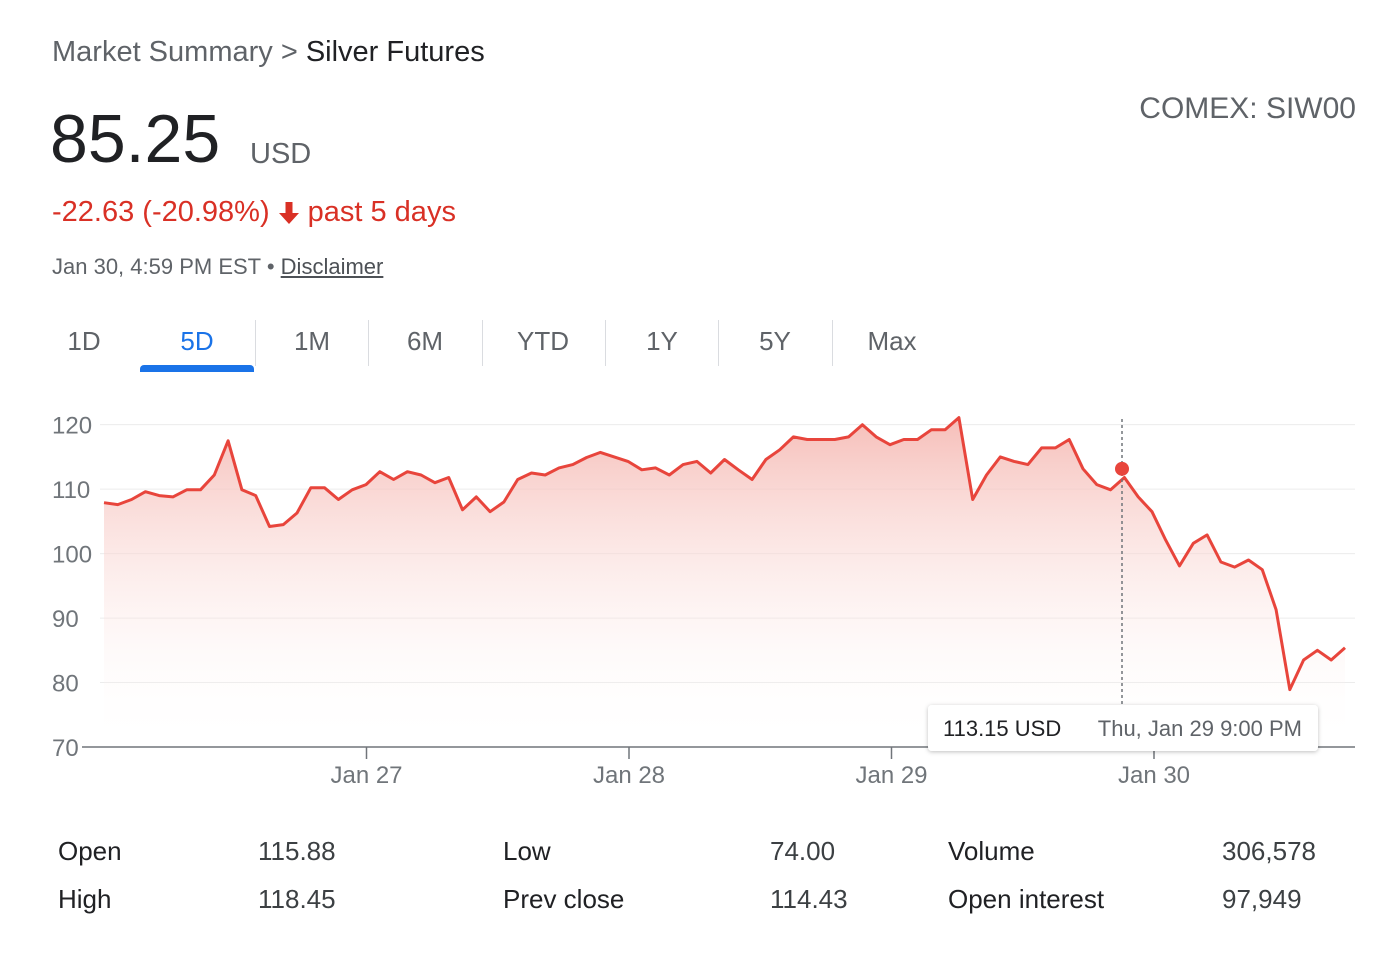 The image size is (1400, 954). I want to click on x-tick-label: Jan 27, so click(366, 775).